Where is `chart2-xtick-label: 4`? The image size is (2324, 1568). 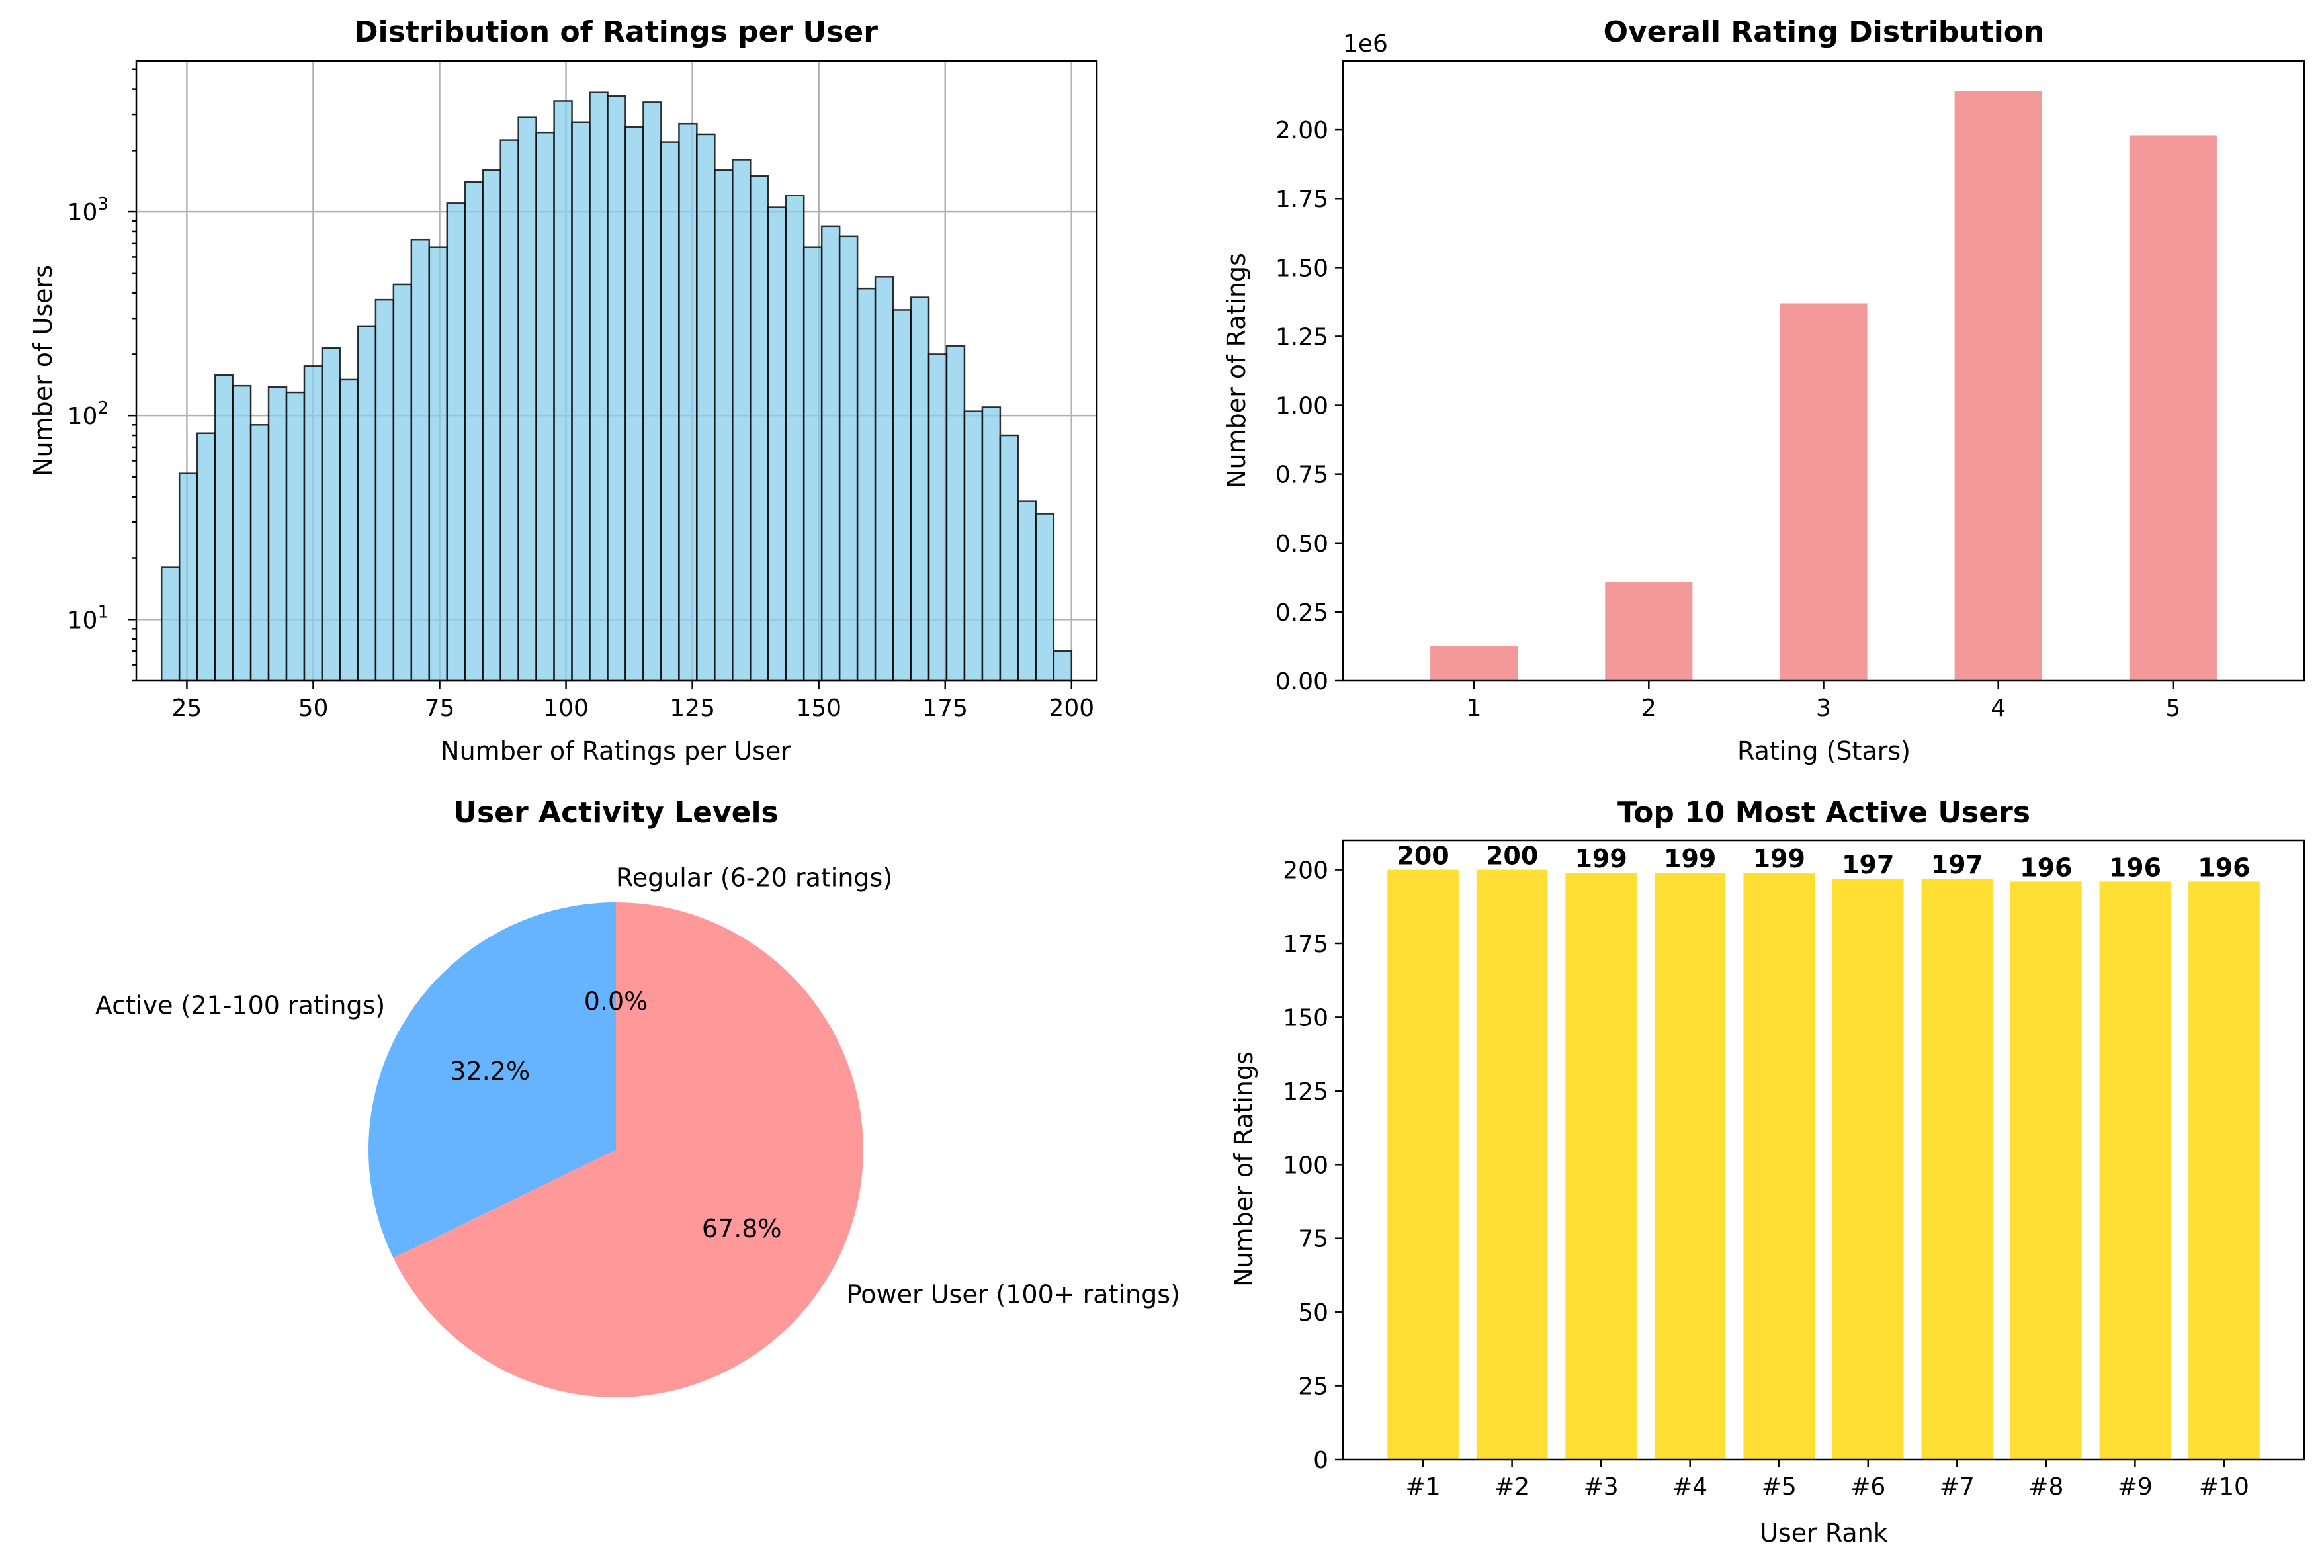
chart2-xtick-label: 4 is located at coordinates (1998, 708).